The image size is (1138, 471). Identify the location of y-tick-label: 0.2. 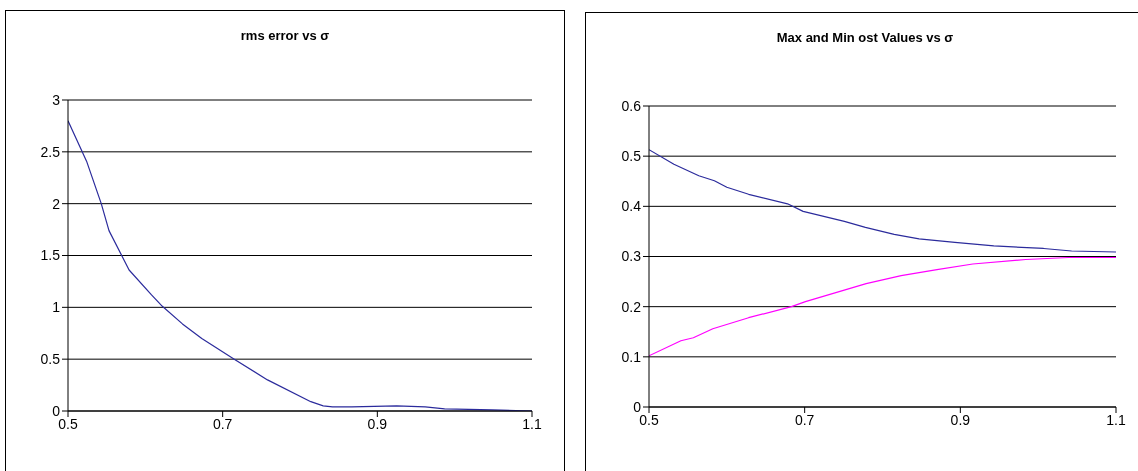
(631, 306).